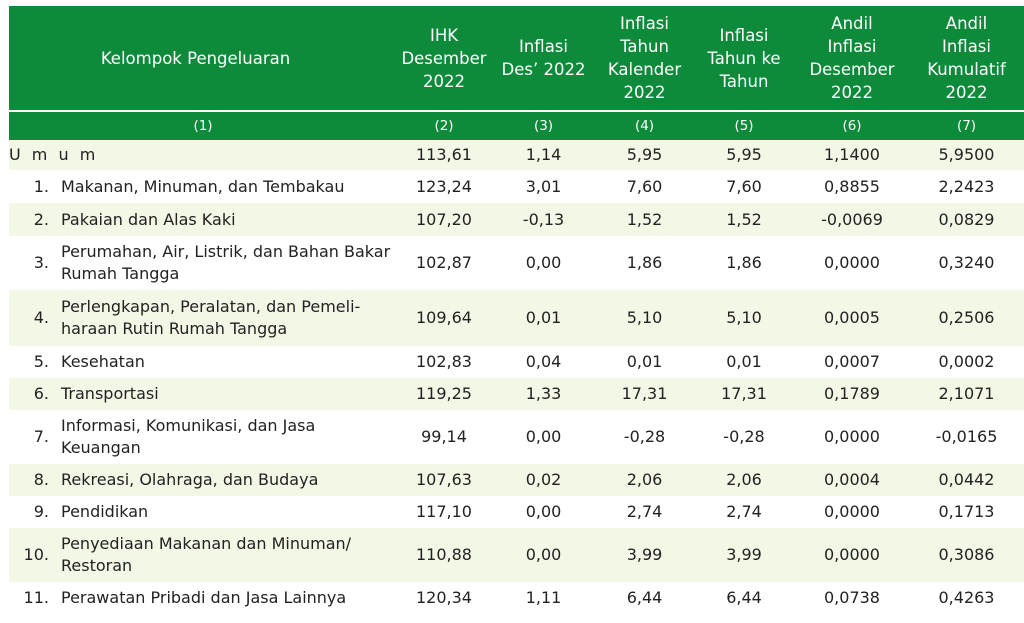  Describe the element at coordinates (41, 262) in the screenshot. I see `row-number: 3.` at that location.